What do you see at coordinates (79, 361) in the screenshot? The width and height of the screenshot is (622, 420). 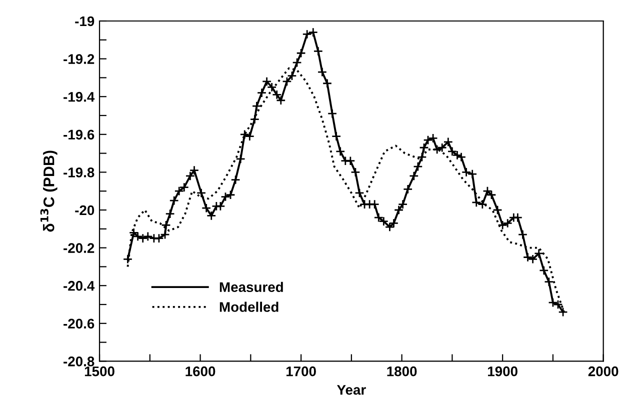 I see `y-tick-label: -20.8` at bounding box center [79, 361].